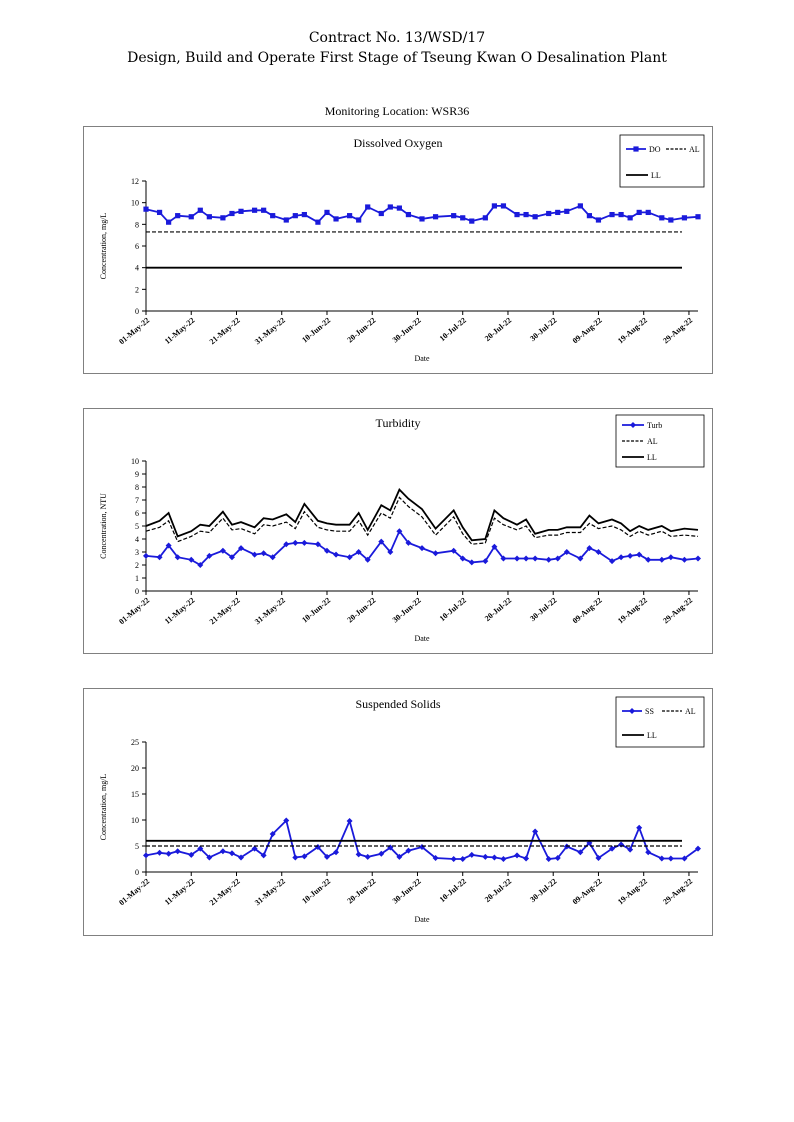 The image size is (794, 1122). Describe the element at coordinates (656, 175) in the screenshot. I see `dissolved-oxygen-legend-ll-label: LL` at that location.